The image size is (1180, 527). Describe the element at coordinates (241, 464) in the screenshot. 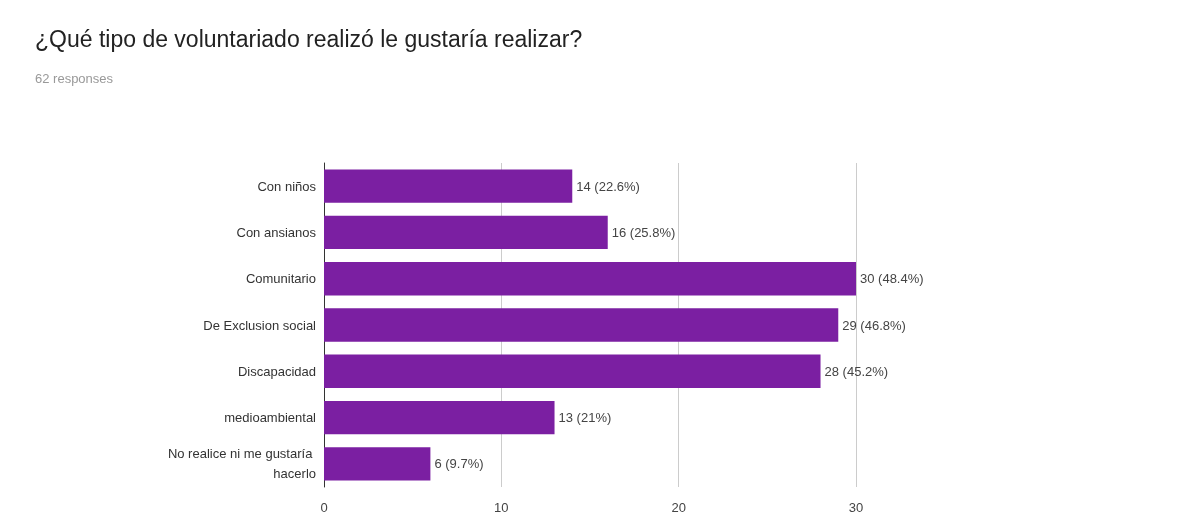

I see `y-tick-label: No realice ni me gustaría hacerlo` at that location.